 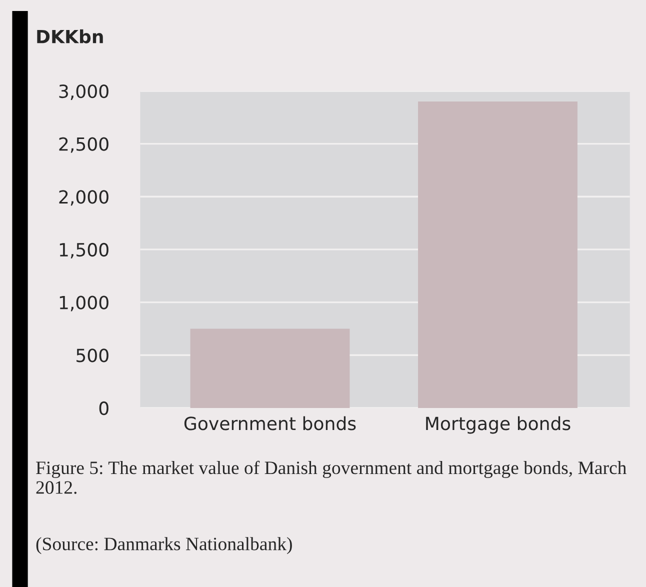 What do you see at coordinates (84, 304) in the screenshot?
I see `y-tick-label: 1,000` at bounding box center [84, 304].